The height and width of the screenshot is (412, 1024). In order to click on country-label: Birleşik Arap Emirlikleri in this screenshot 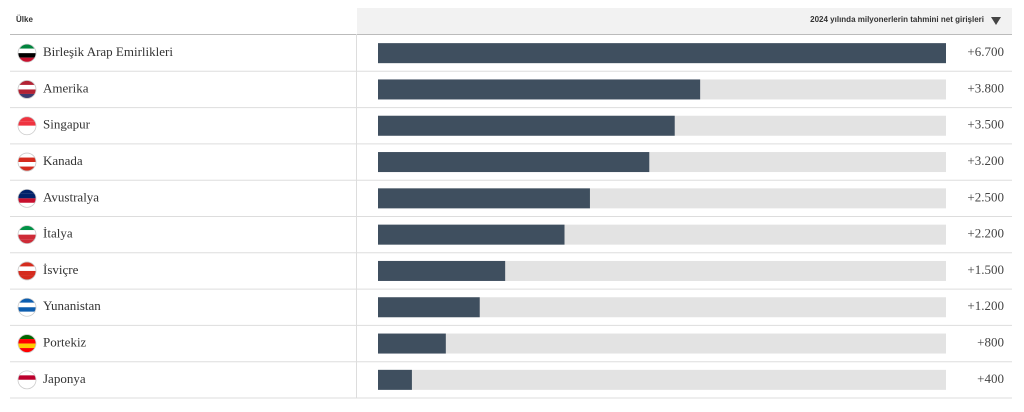, I will do `click(108, 51)`.